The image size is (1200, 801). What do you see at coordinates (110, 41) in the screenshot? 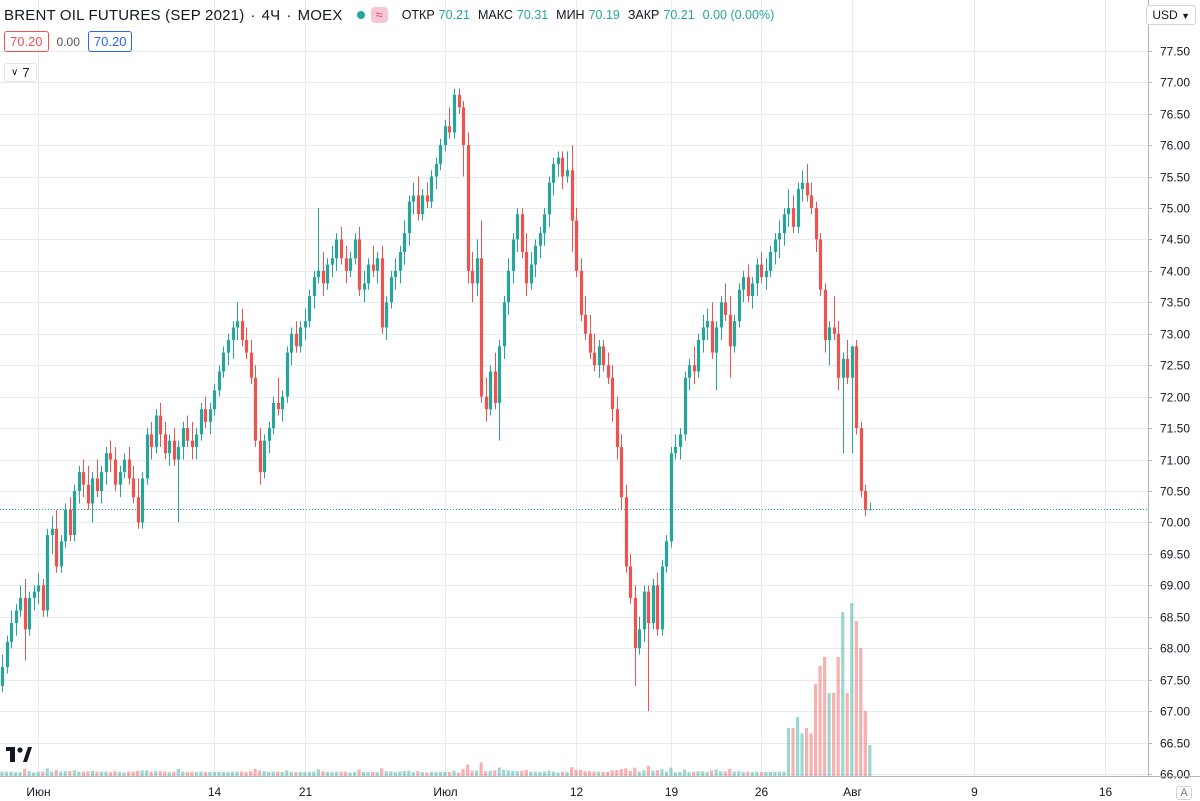
I see `ask-button: 70.20` at bounding box center [110, 41].